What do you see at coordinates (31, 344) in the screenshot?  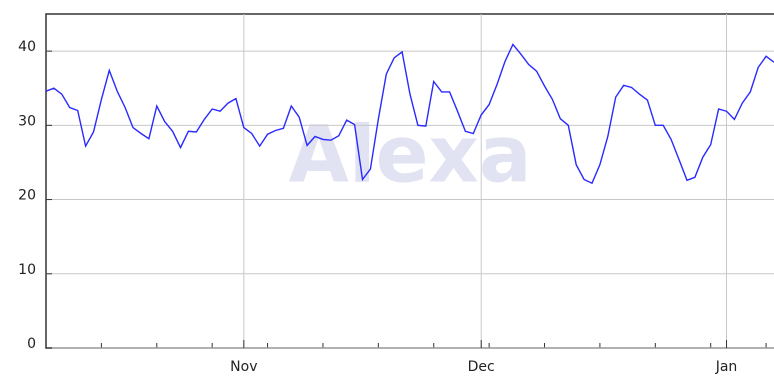 I see `y-tick-label: 0` at bounding box center [31, 344].